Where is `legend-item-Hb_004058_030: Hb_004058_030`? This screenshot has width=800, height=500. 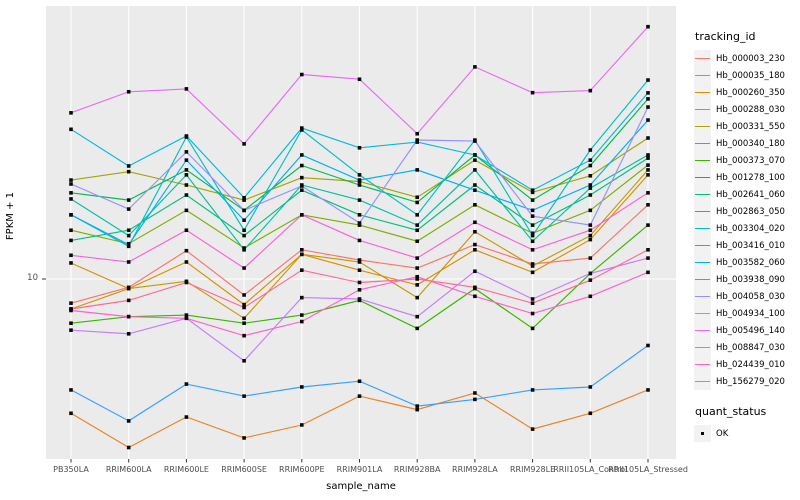 legend-item-Hb_004058_030: Hb_004058_030 is located at coordinates (746, 296).